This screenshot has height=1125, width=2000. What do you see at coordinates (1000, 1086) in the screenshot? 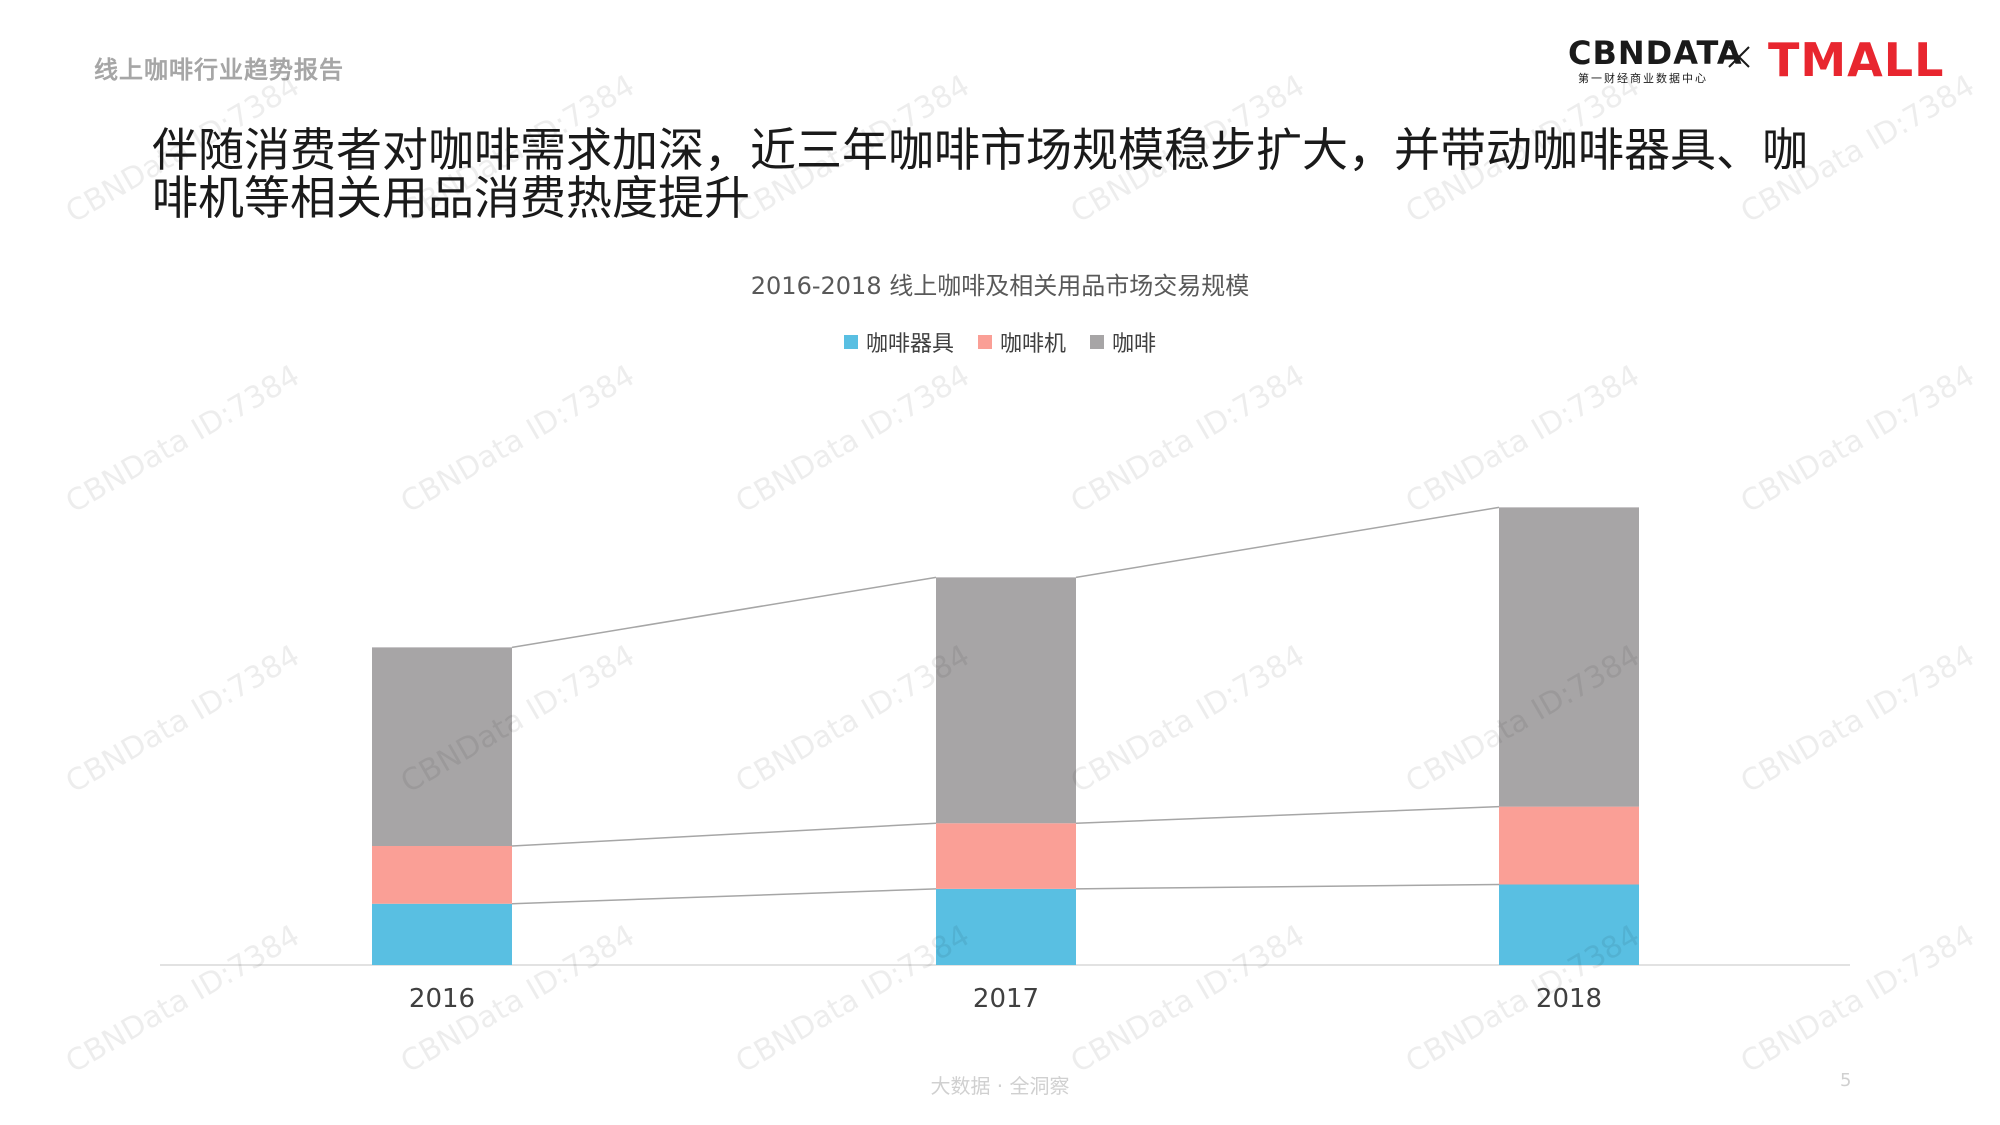
I see `footer-tagline: 大数据 · 全洞察` at bounding box center [1000, 1086].